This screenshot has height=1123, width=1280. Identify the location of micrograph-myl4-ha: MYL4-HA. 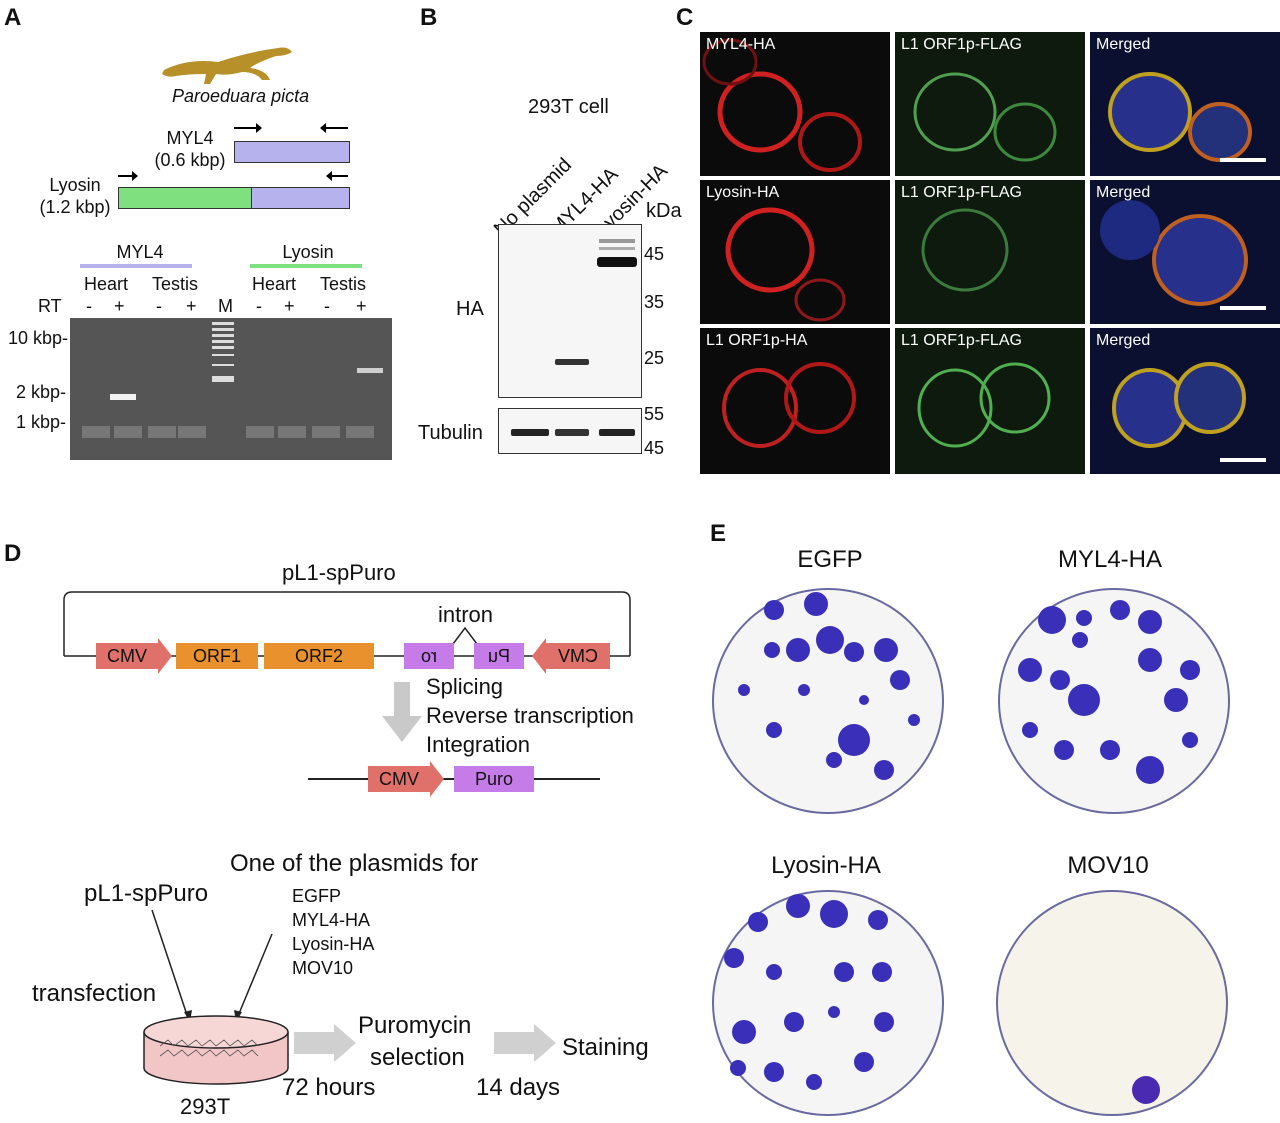
(795, 104).